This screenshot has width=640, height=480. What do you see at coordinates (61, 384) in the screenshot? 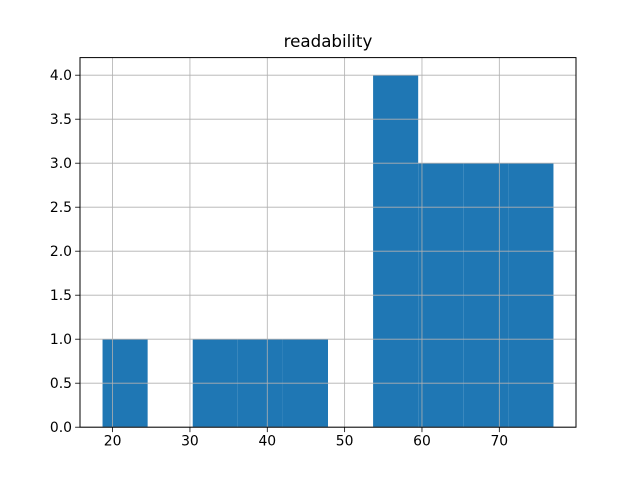
I see `y-tick-label: 0.5` at bounding box center [61, 384].